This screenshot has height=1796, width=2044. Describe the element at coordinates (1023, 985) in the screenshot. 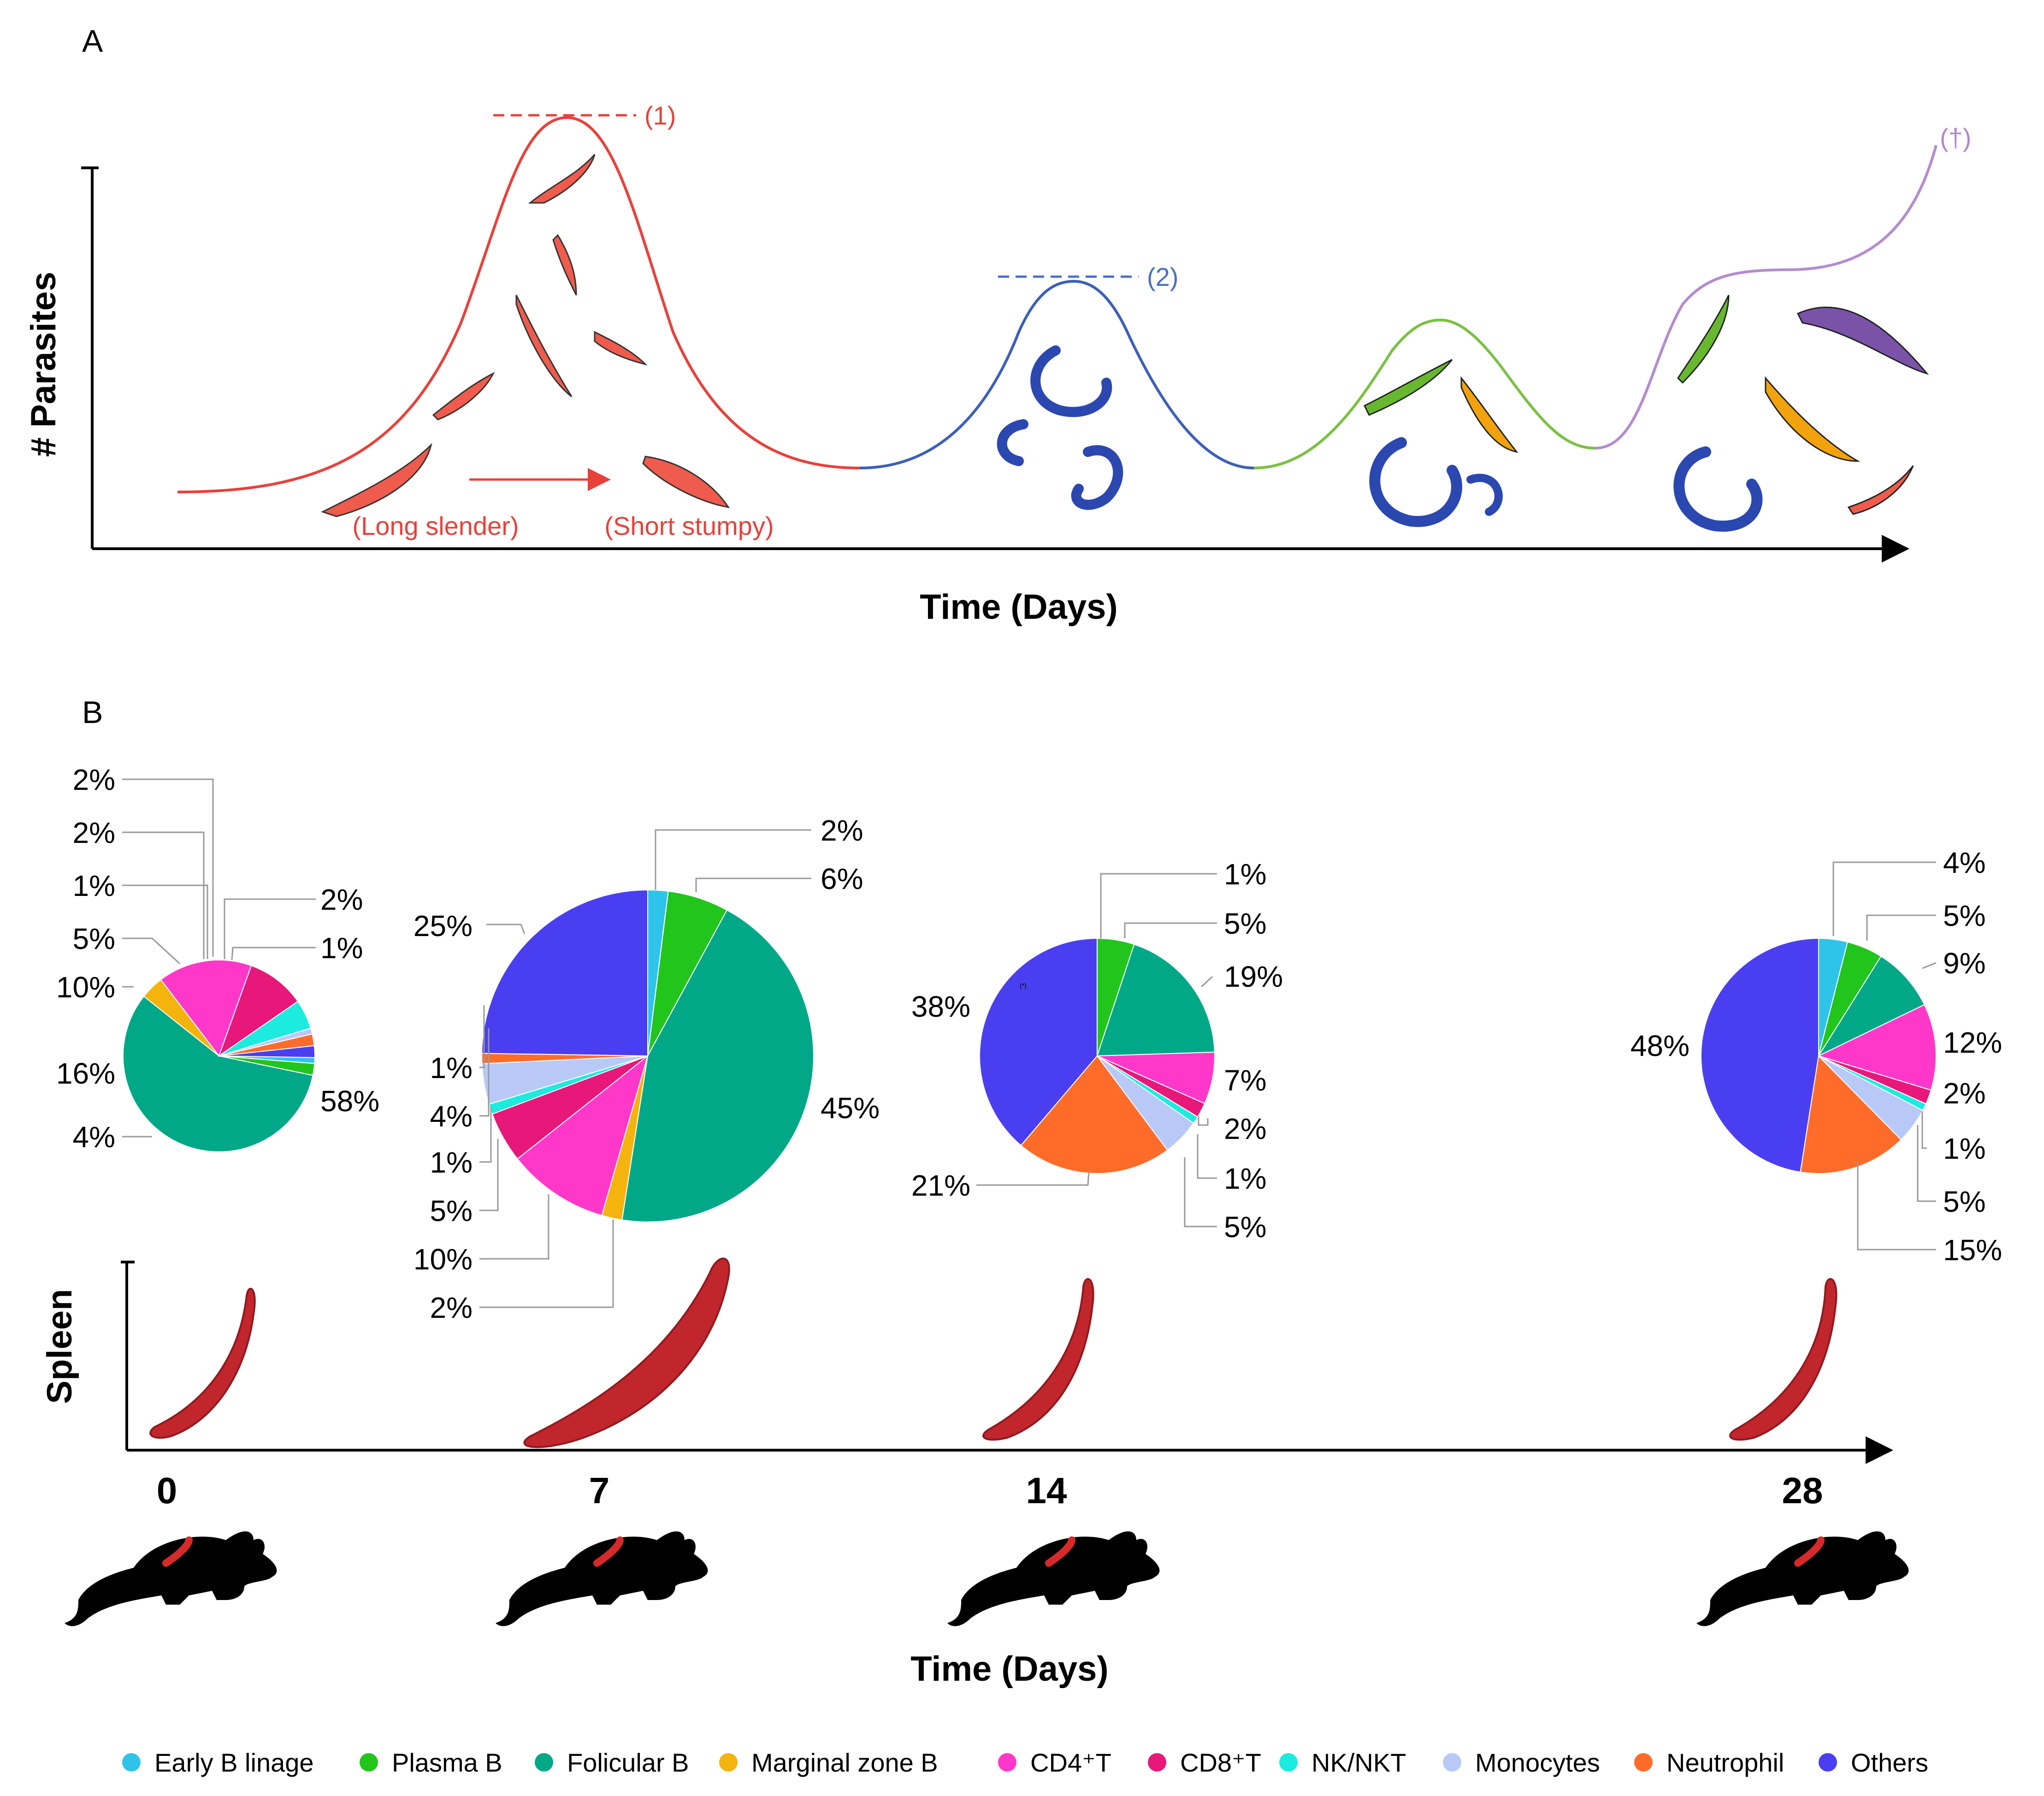

I see `note-mark: (*)` at that location.